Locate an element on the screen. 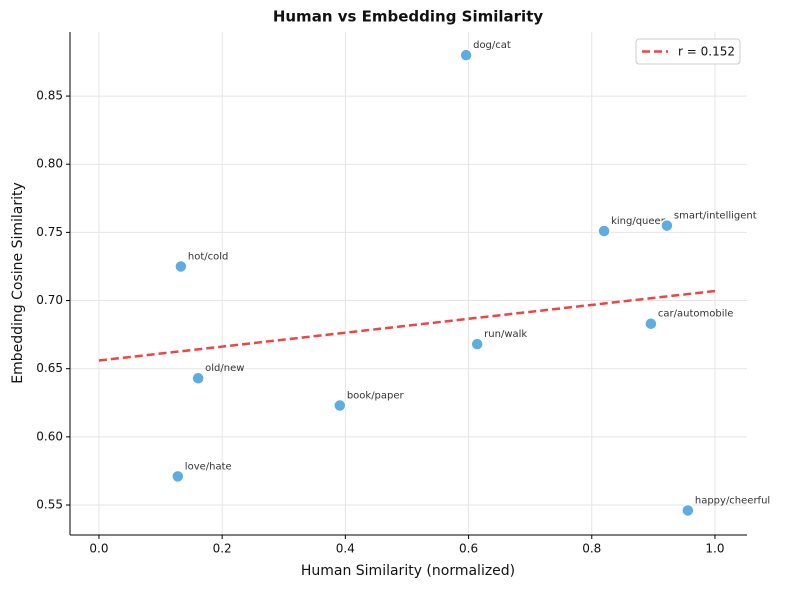 The width and height of the screenshot is (785, 590). x-tick-label: 0.0 is located at coordinates (98, 549).